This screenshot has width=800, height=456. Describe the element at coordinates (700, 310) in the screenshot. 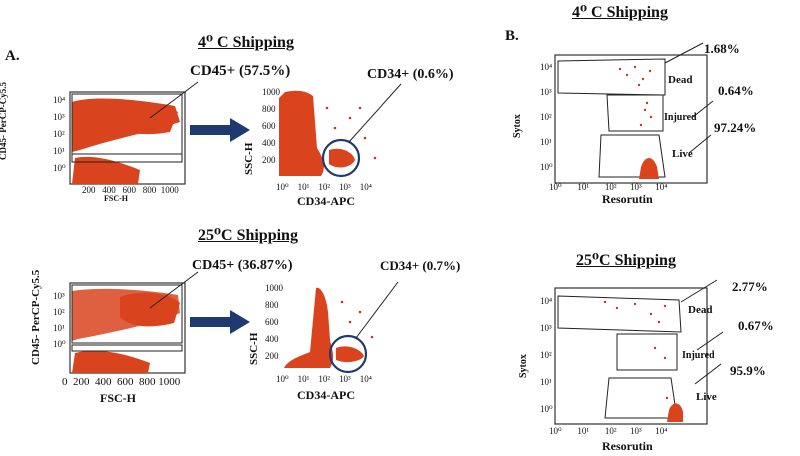

I see `dead-label-25c: Dead` at that location.